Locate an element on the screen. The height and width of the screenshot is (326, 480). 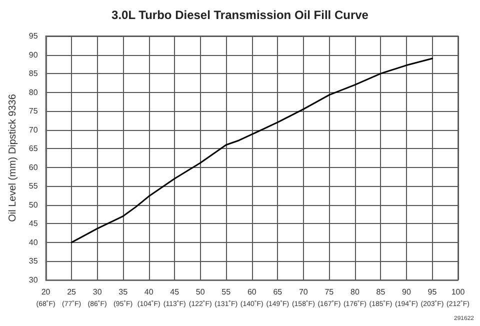
y-tick-label: 70 is located at coordinates (33, 129).